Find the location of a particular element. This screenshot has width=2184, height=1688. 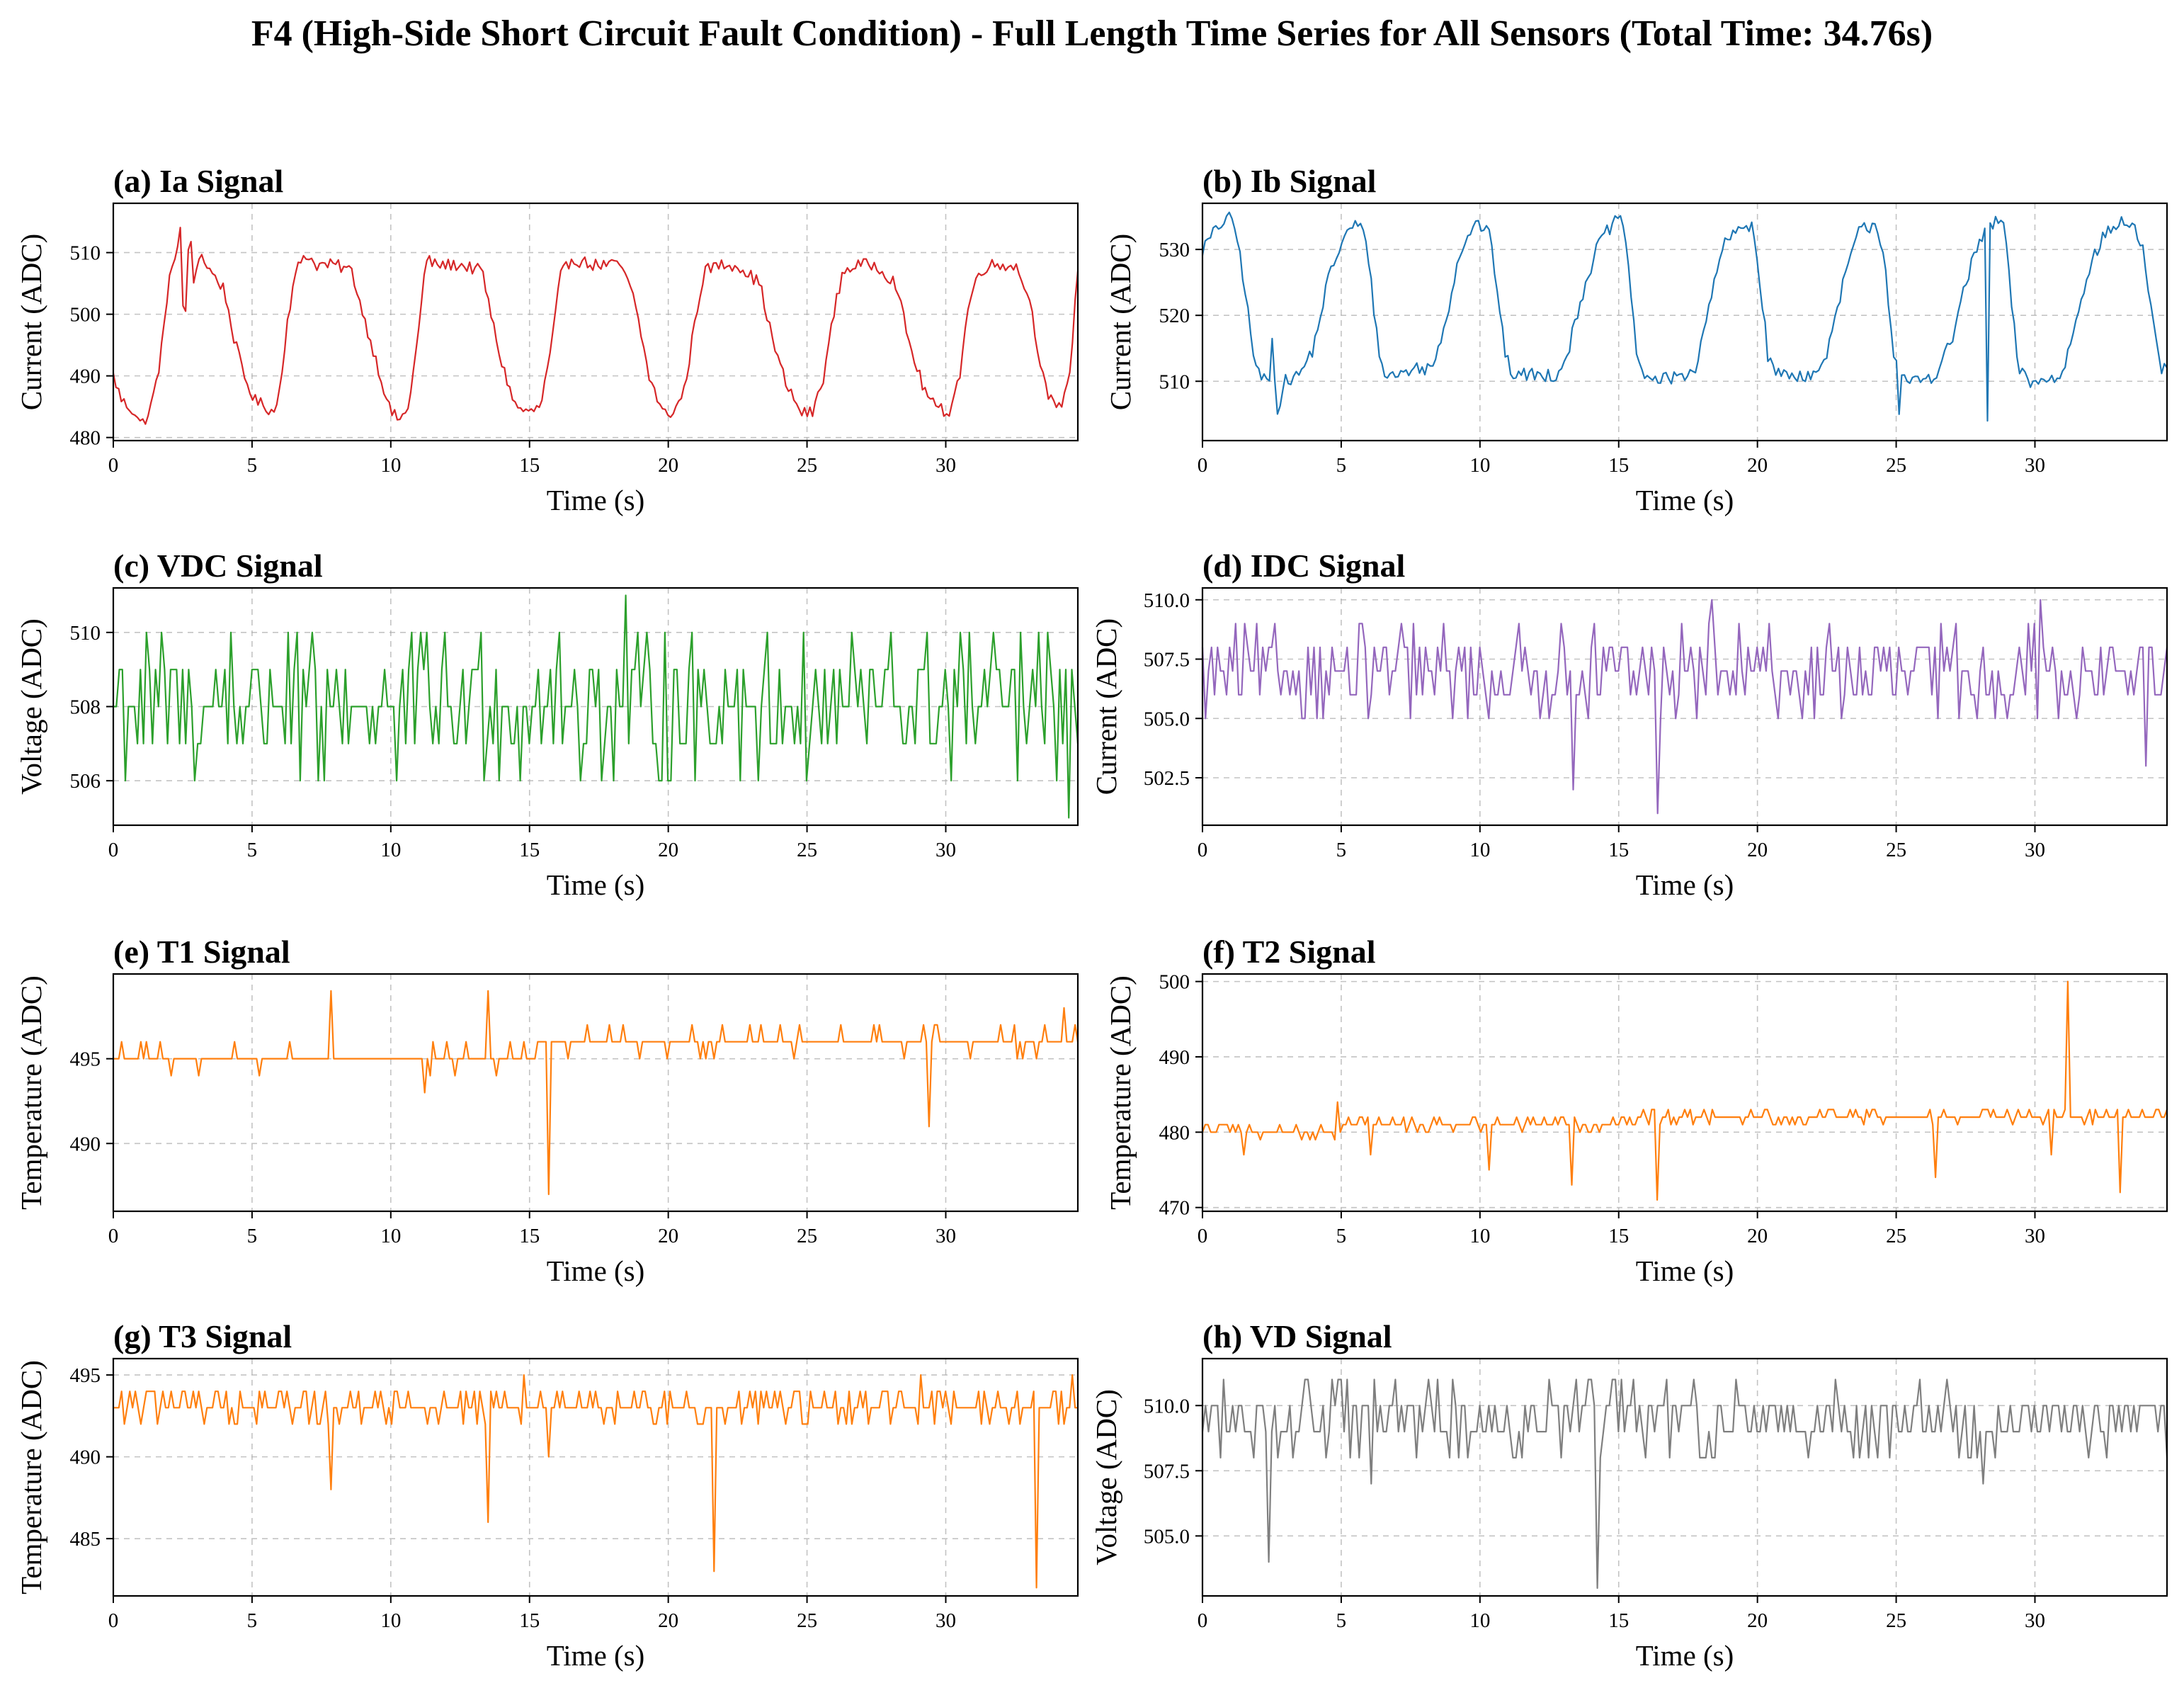

y-axis-label: Voltage (ADC) is located at coordinates (1106, 1477).